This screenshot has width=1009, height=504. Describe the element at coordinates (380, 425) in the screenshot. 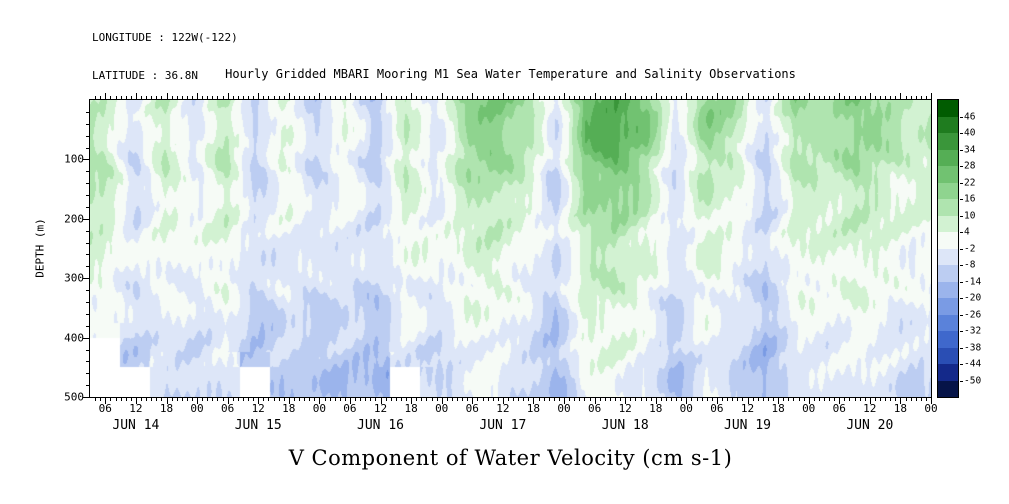

I see `x-day-label: JUN 16` at that location.